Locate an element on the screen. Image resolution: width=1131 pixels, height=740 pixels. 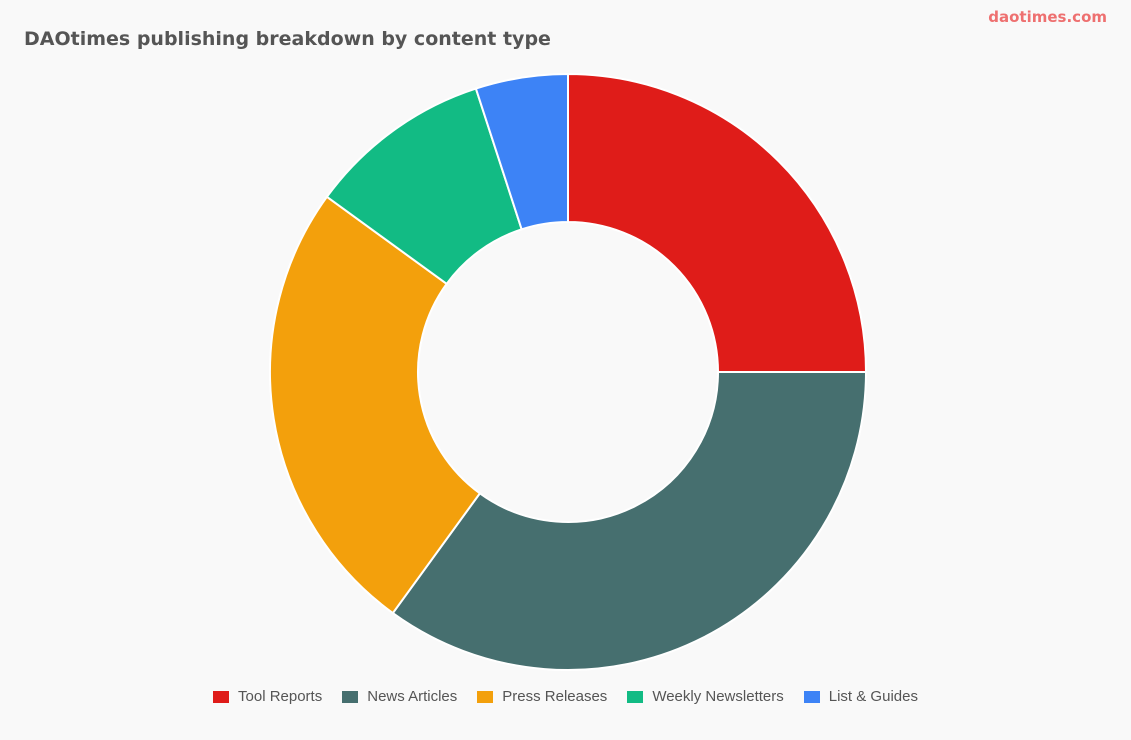
legend-label: News Articles is located at coordinates (412, 696).